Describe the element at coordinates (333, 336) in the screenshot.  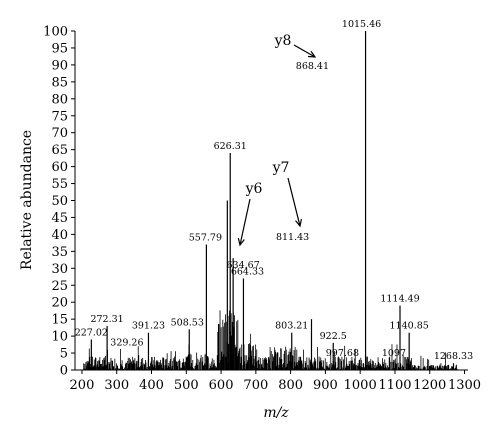
I see `peak-label: 922.5` at that location.